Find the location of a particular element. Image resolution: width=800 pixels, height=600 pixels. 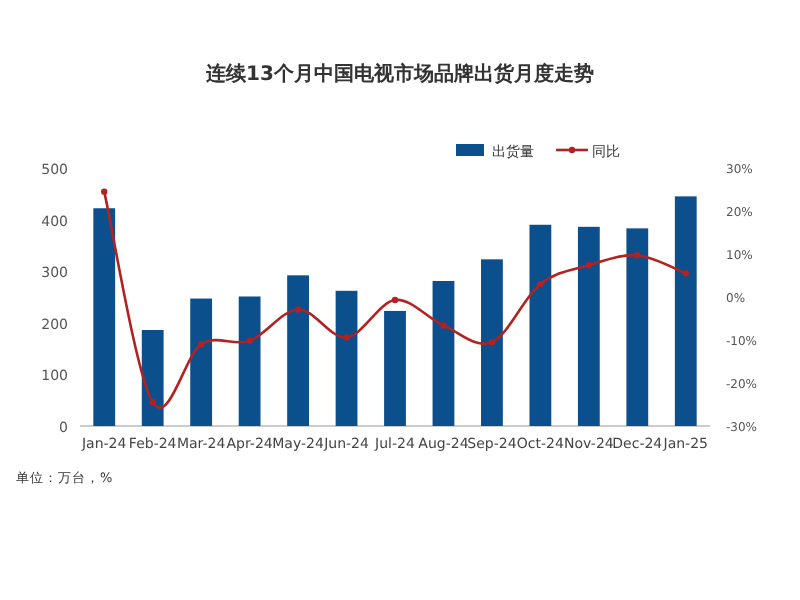

chart-title: 连续13个月中国电视市场品牌出货月度走势 is located at coordinates (399, 74).